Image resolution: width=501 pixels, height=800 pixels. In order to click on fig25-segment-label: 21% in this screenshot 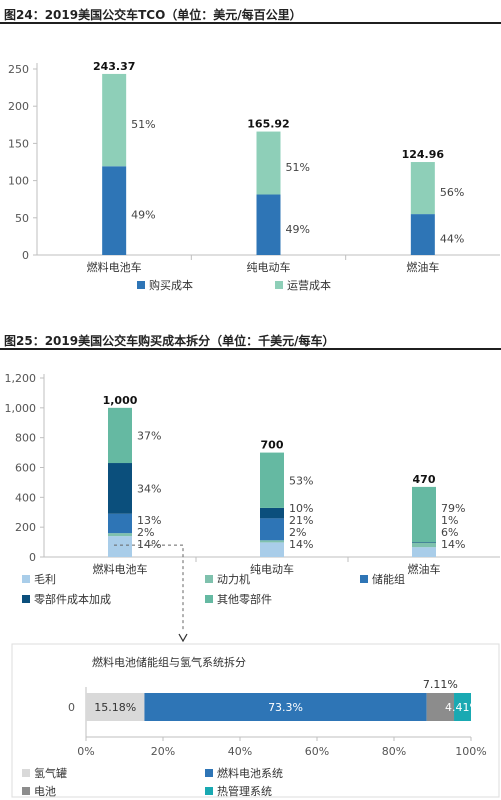, I will do `click(301, 520)`.